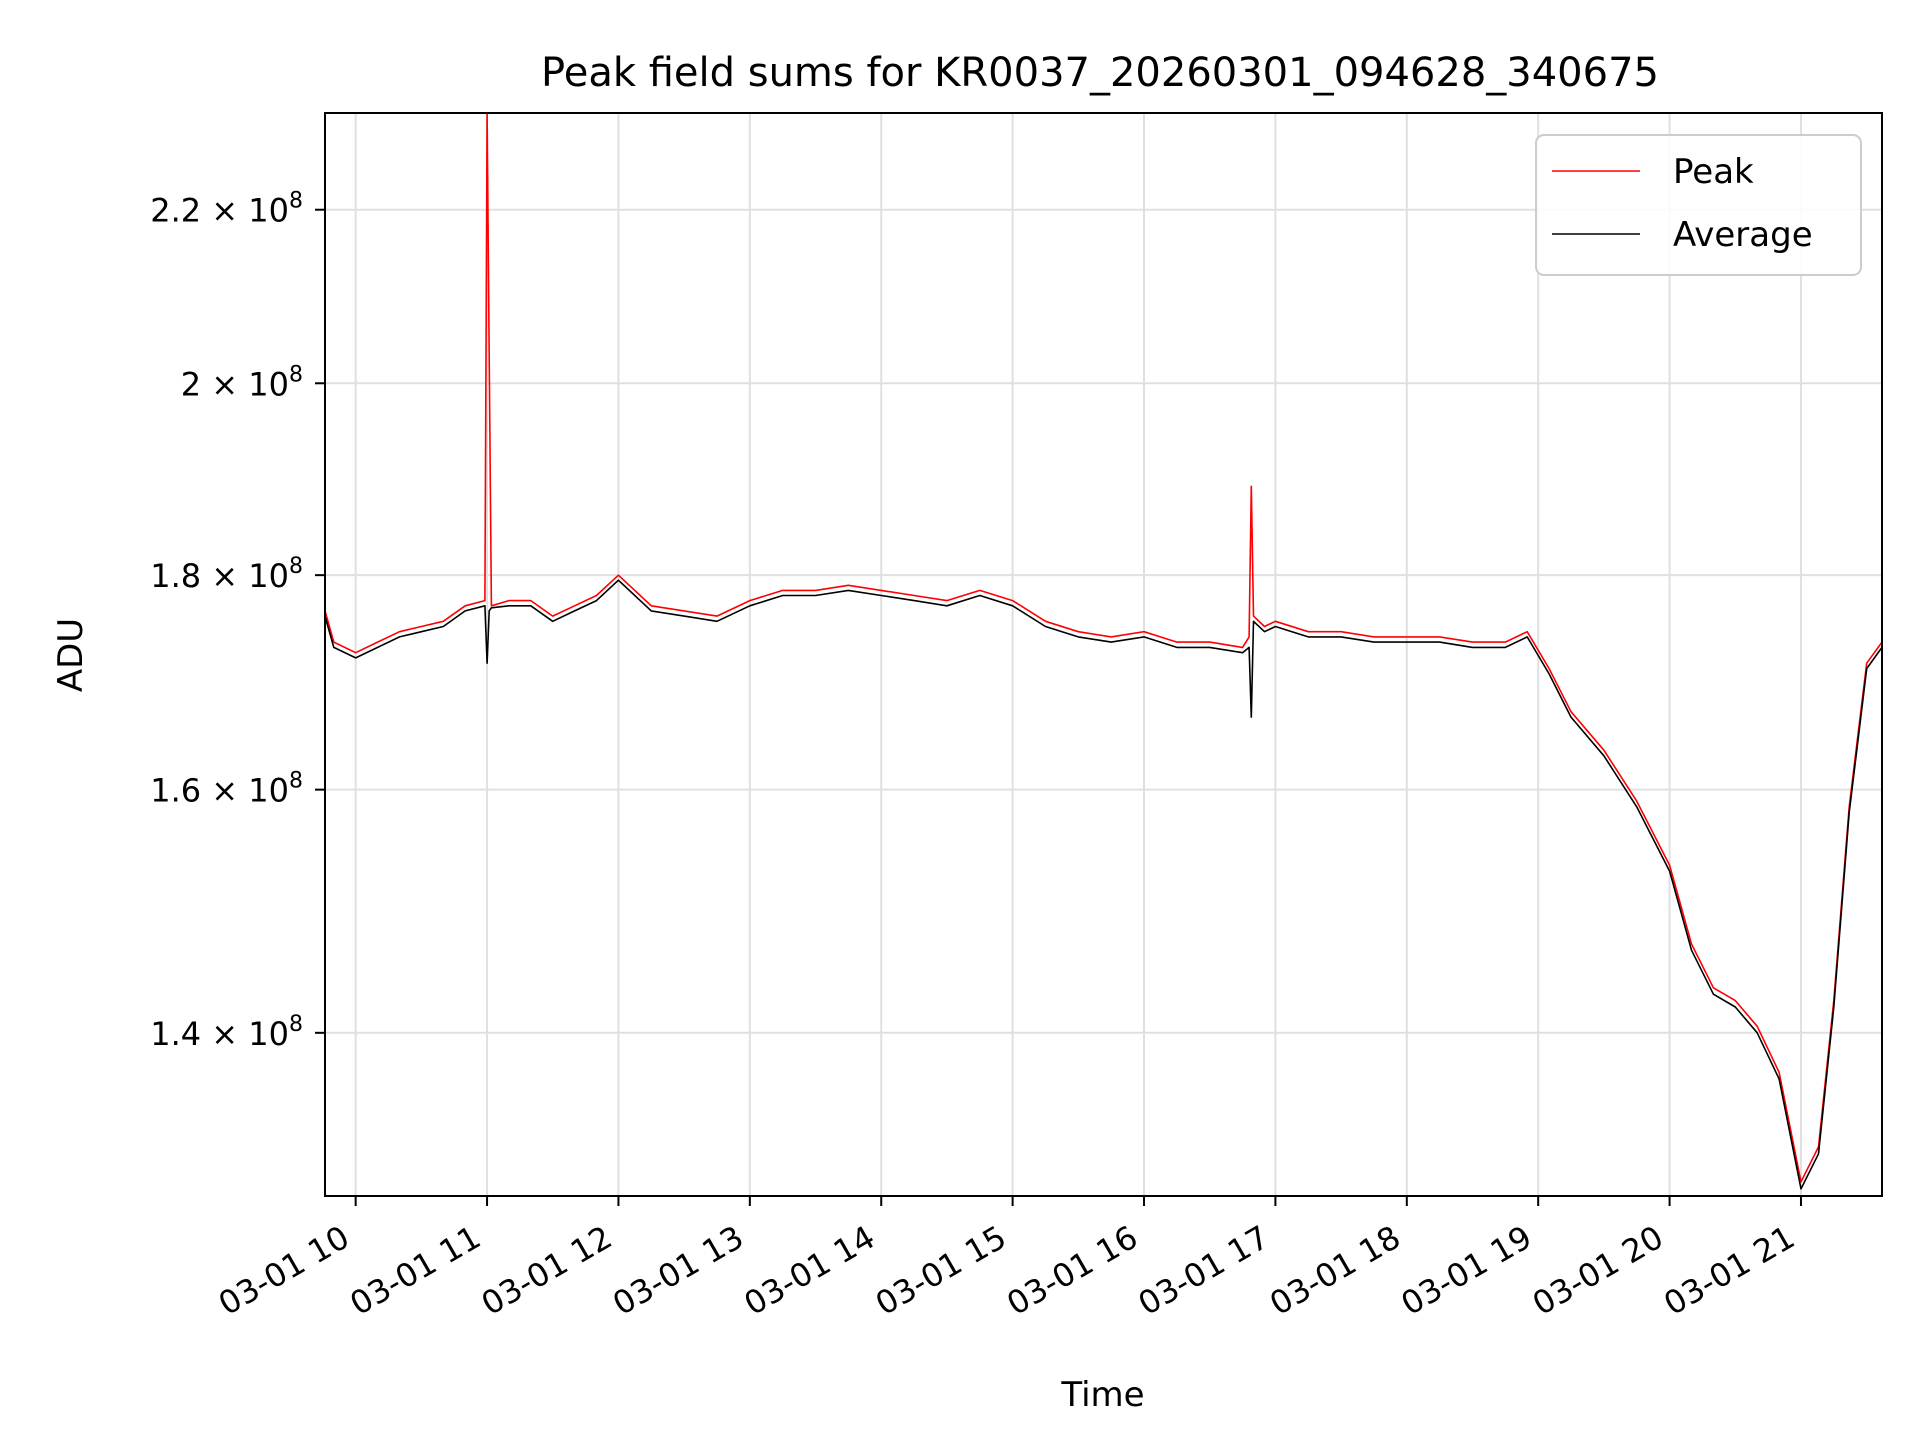 The width and height of the screenshot is (1920, 1440). Describe the element at coordinates (71, 655) in the screenshot. I see `y-axis-label: ADU` at that location.